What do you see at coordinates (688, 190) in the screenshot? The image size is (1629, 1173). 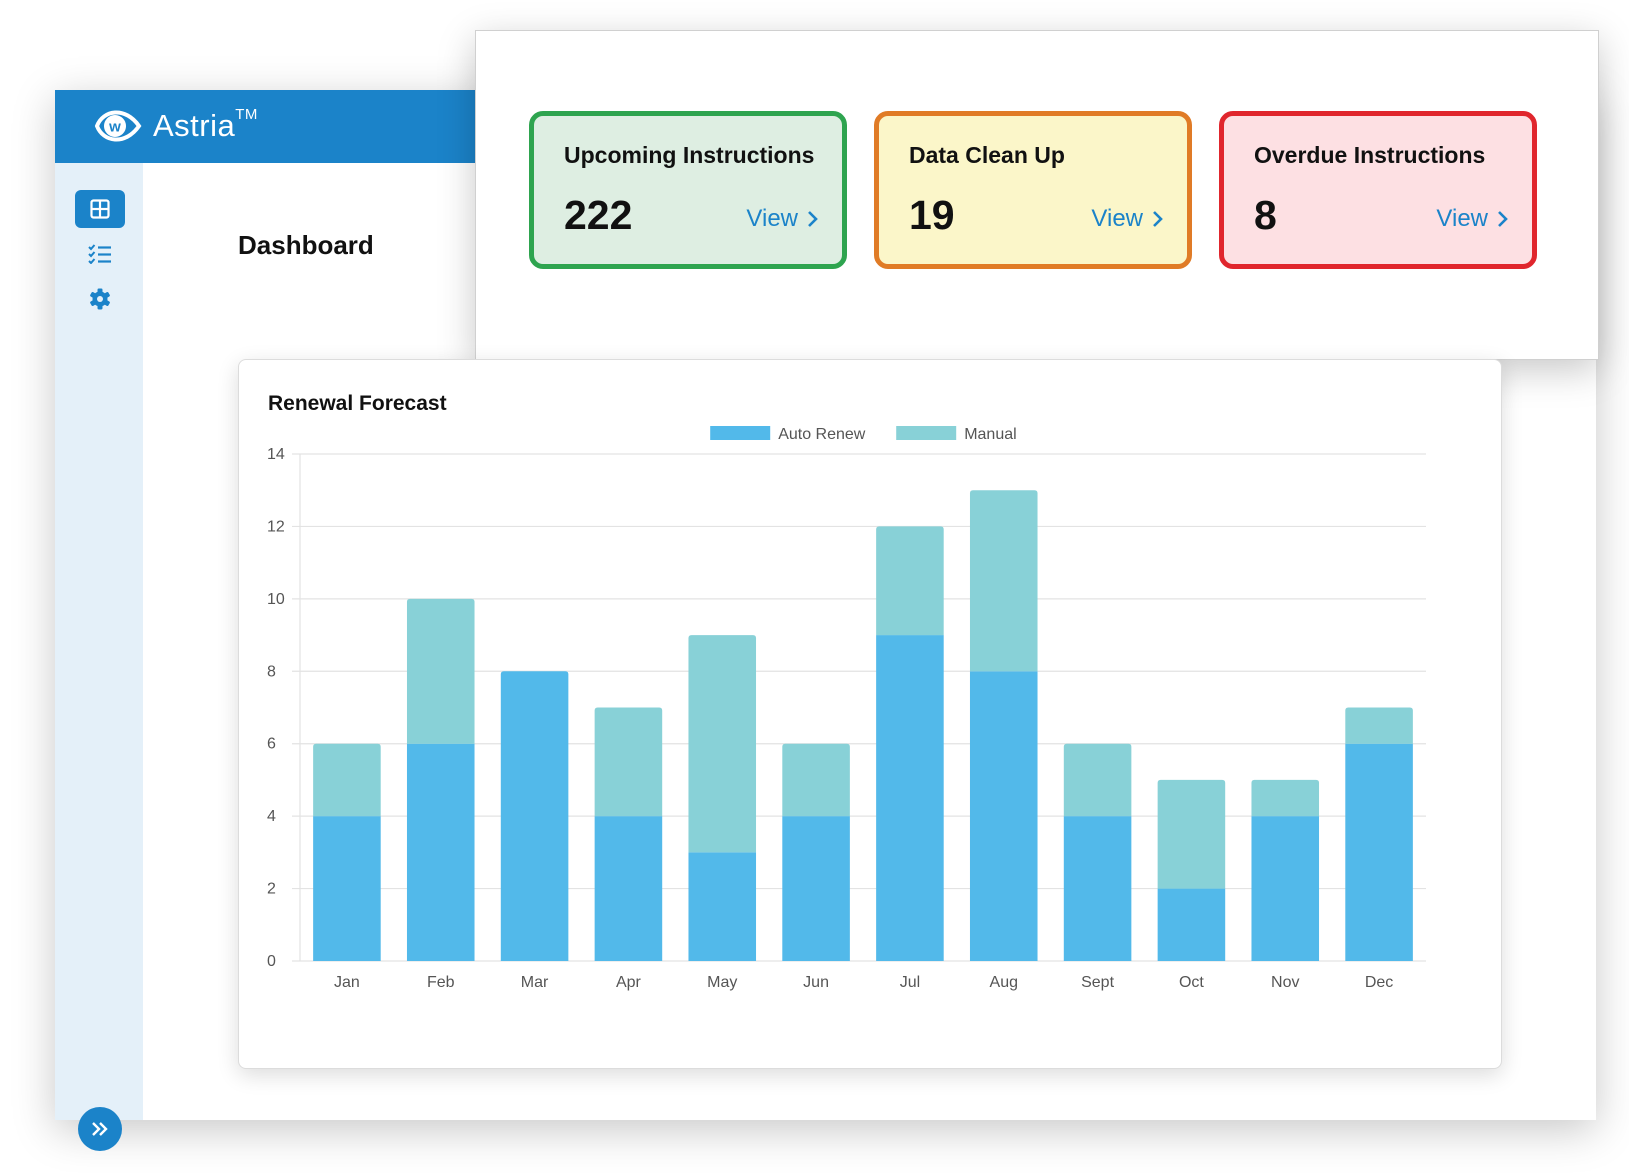 I see `kpi-card-upcoming-instructions: Upcoming Instructions 222 View` at bounding box center [688, 190].